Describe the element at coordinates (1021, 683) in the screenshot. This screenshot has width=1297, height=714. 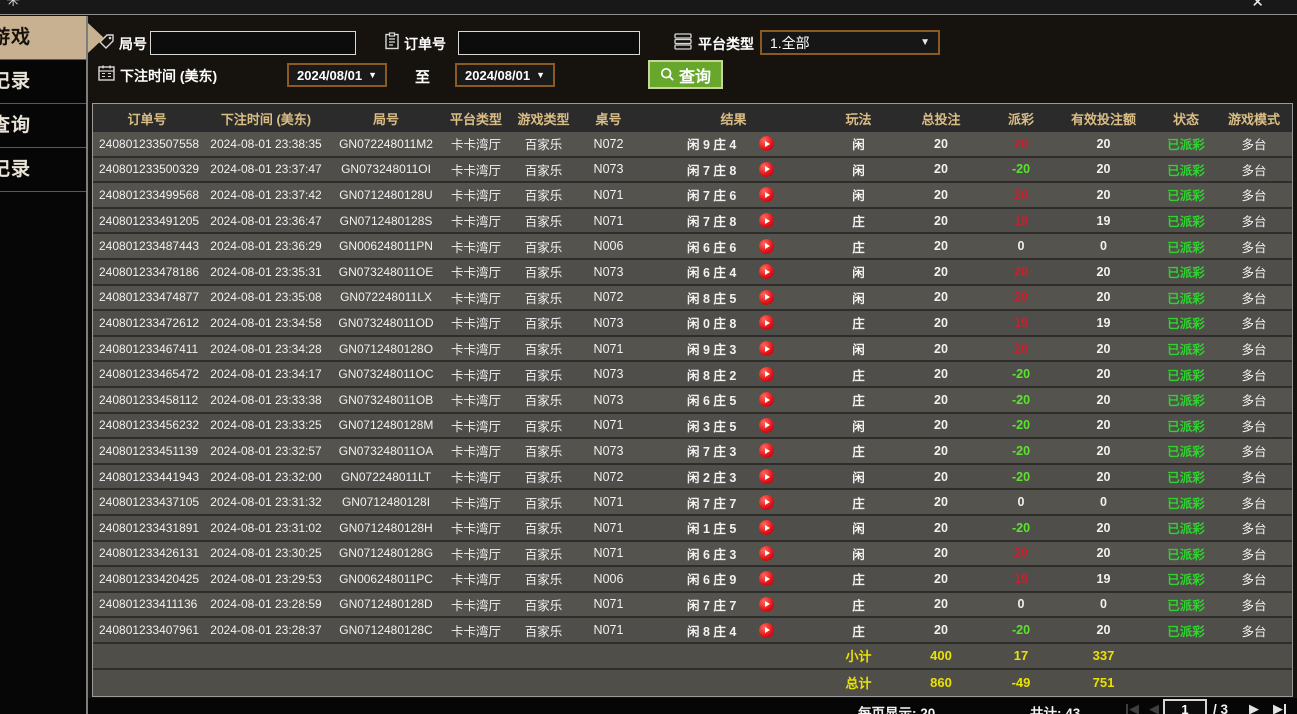
I see `grand-total-payout: -49` at that location.